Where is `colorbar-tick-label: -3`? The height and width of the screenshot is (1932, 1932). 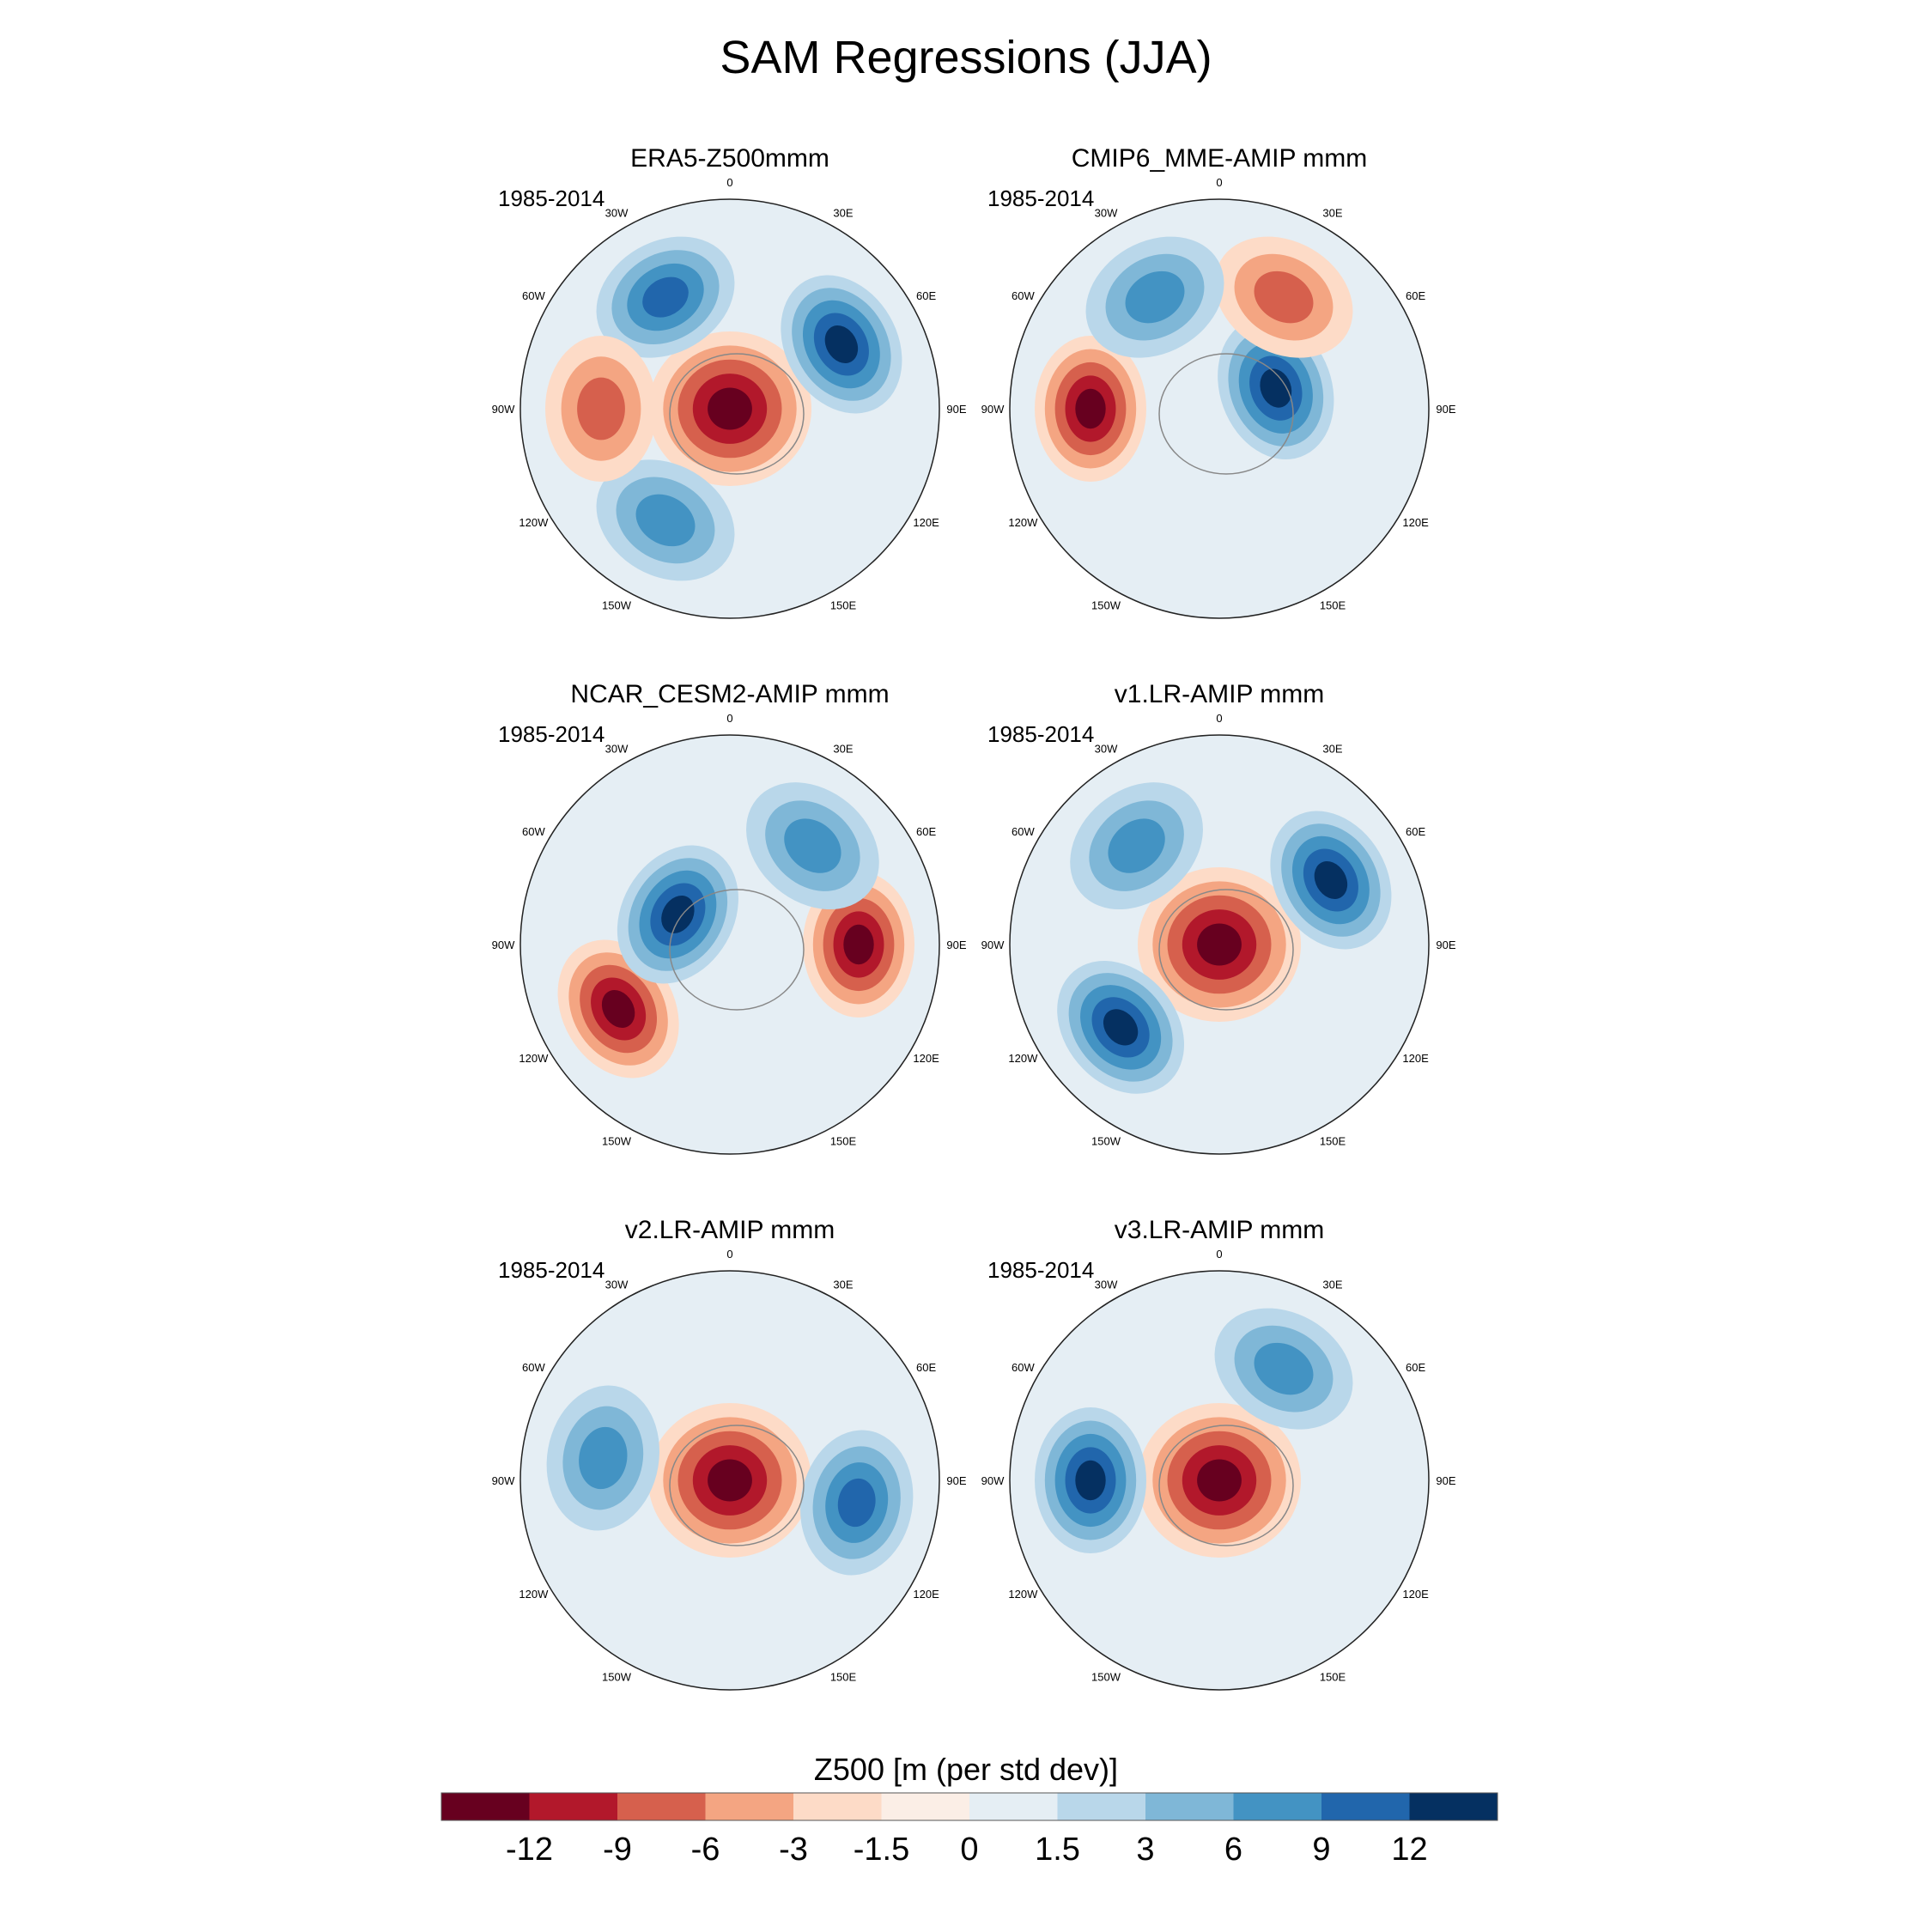 colorbar-tick-label: -3 is located at coordinates (793, 1850).